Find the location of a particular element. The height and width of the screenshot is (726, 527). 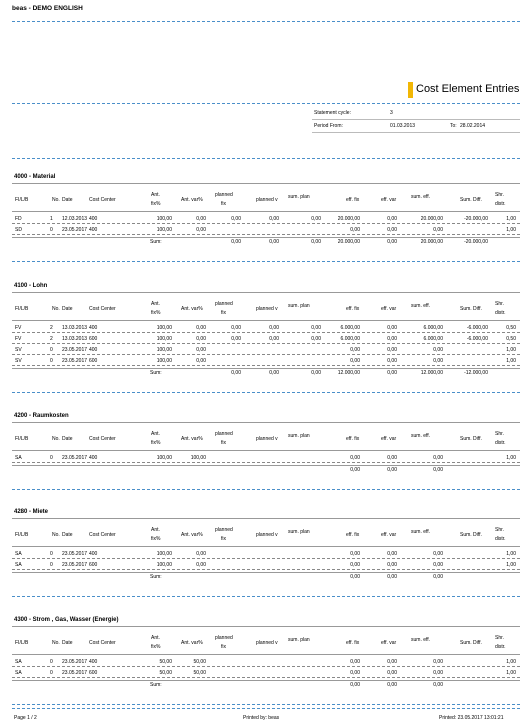

table-cell: 600 is located at coordinates (93, 361).